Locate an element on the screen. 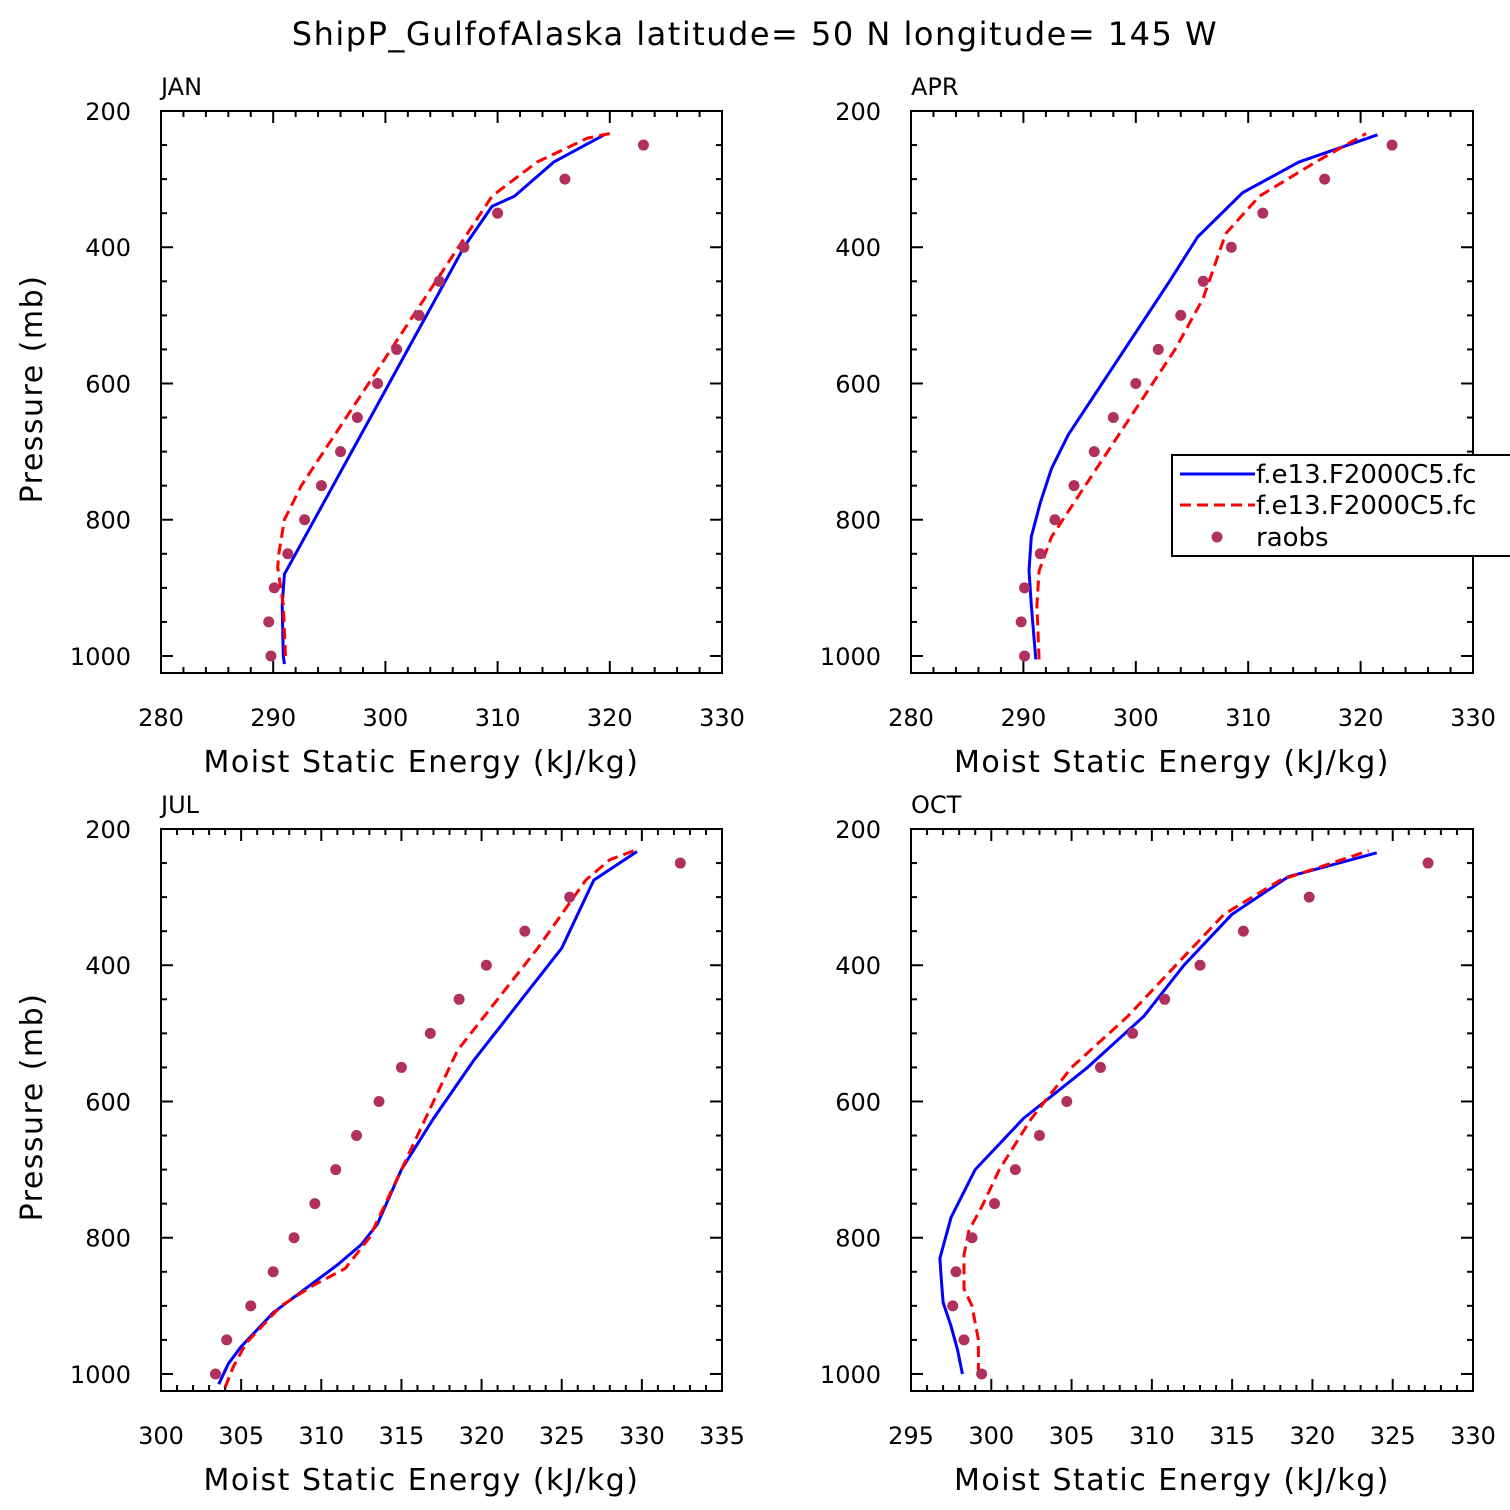 This screenshot has width=1510, height=1510. series-line-dashed-jan is located at coordinates (443, 394).